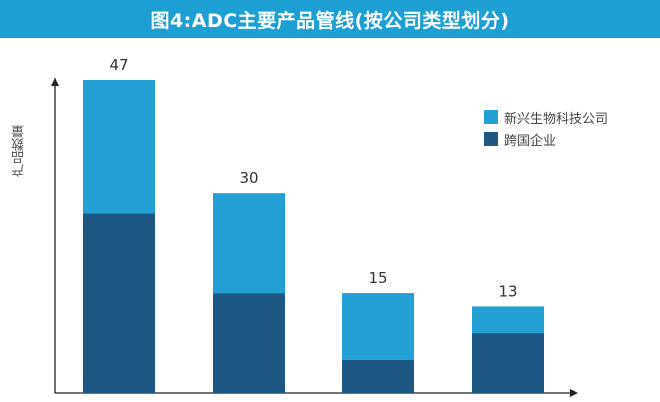 Image resolution: width=660 pixels, height=402 pixels. What do you see at coordinates (118, 65) in the screenshot?
I see `data-label-total-1: 47` at bounding box center [118, 65].